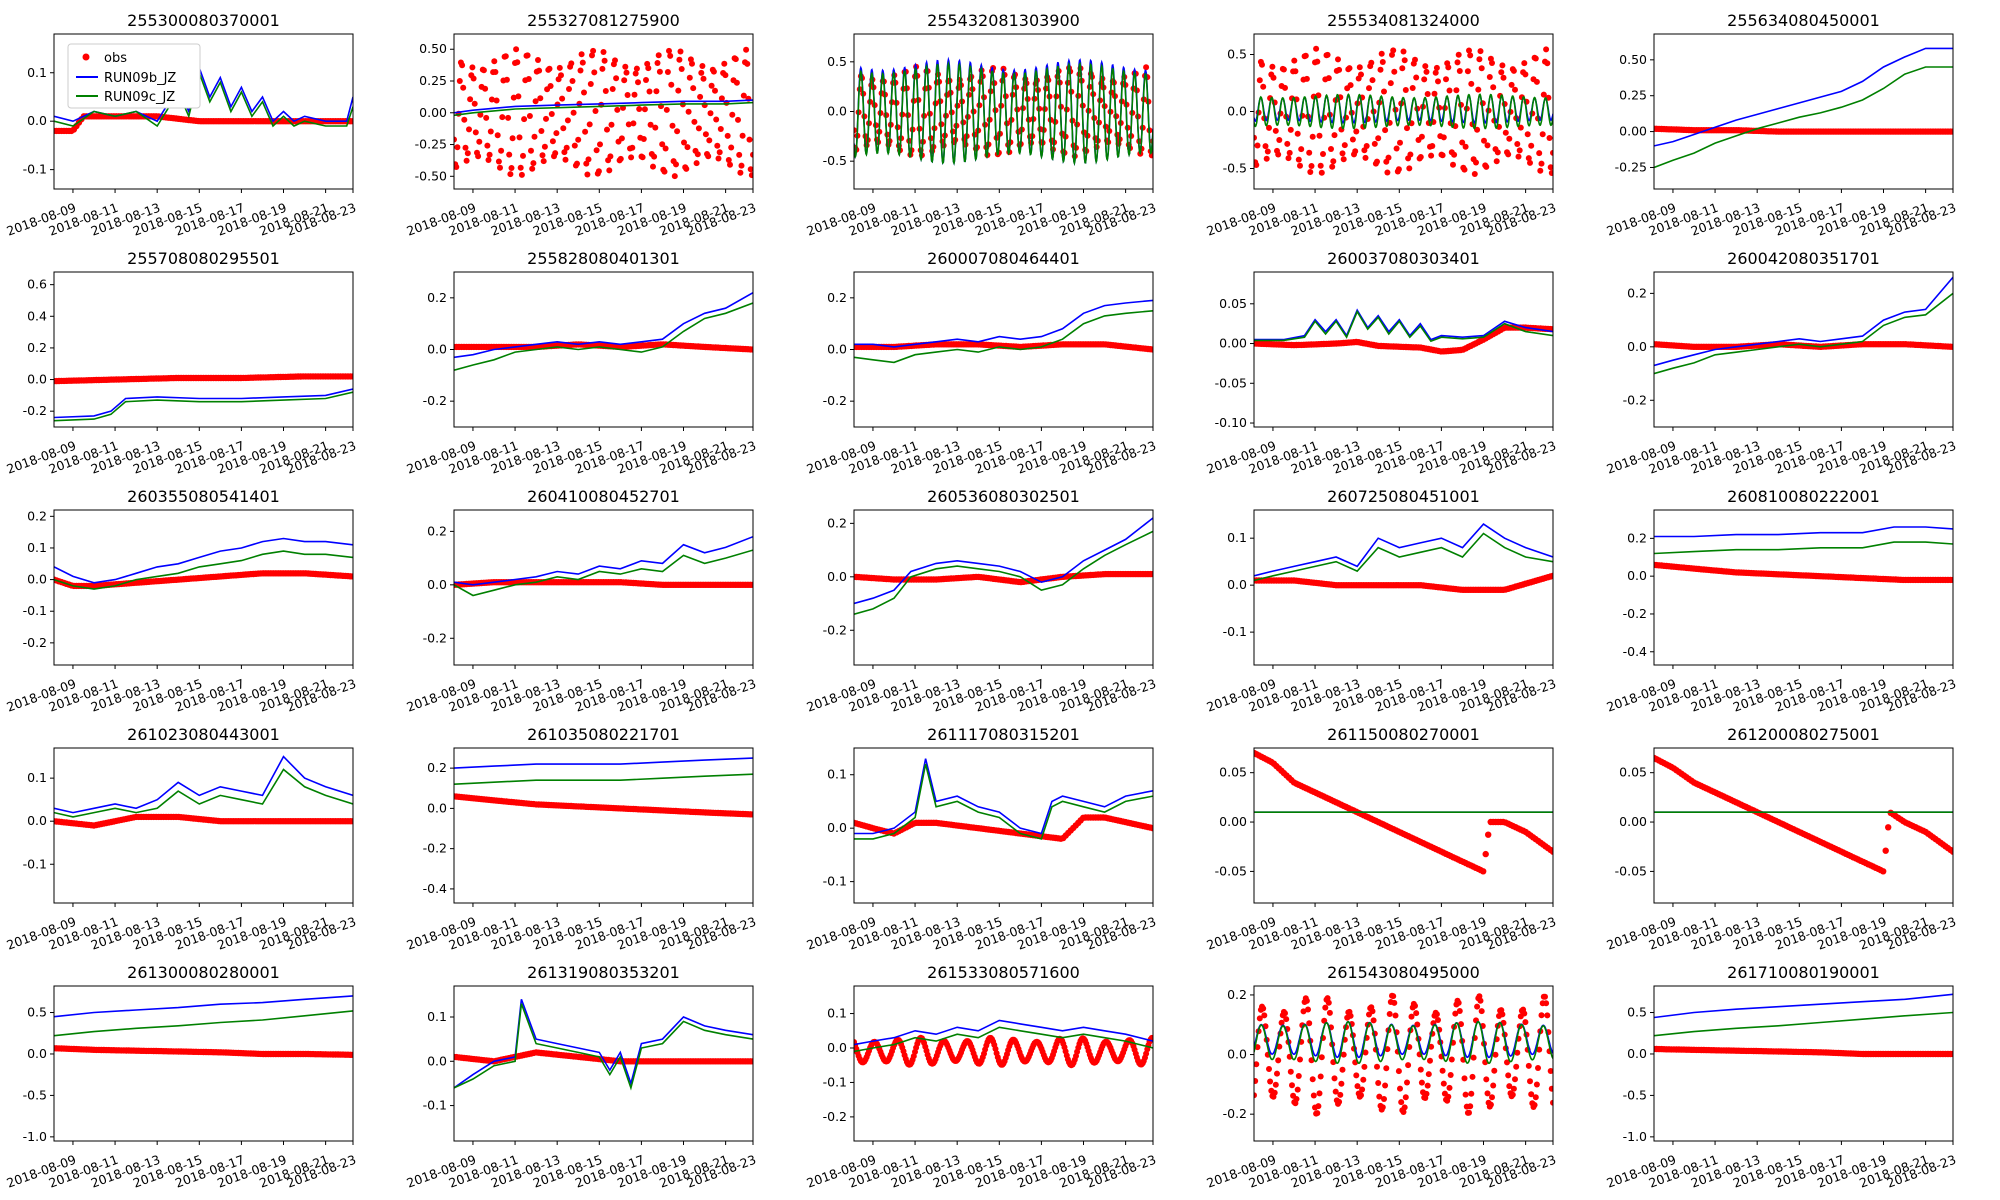 The width and height of the screenshot is (2000, 1200). I want to click on y-tick-label: -0.2, so click(435, 637).